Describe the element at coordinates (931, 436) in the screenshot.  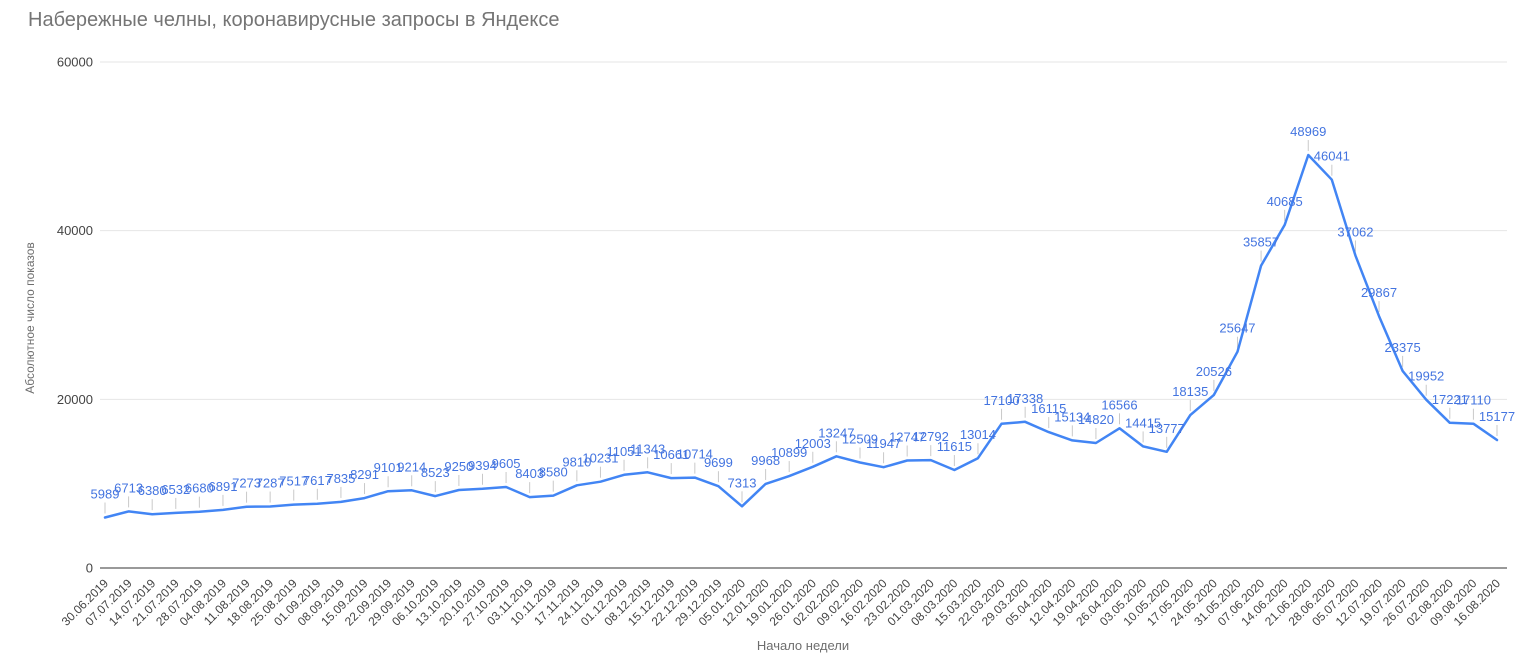
I see `data-label: 12792` at that location.